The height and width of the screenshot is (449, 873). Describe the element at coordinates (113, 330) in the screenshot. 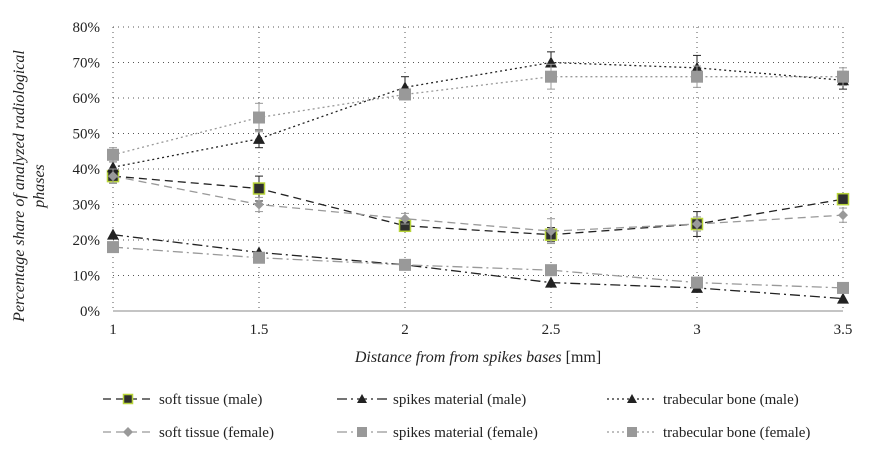

I see `x-tick-label: 1` at that location.